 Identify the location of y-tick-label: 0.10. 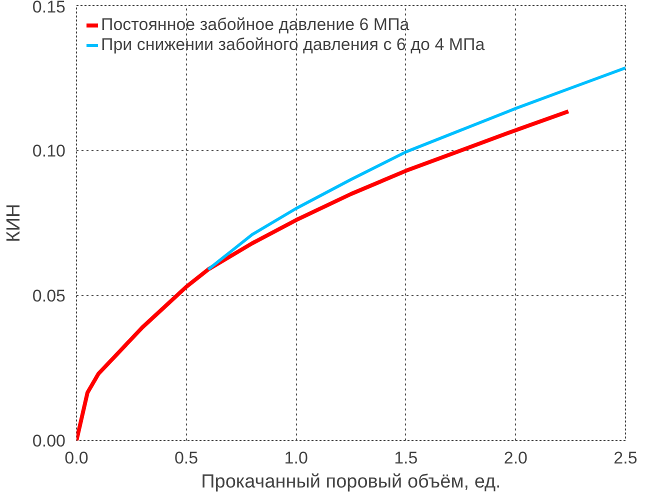
(49, 151).